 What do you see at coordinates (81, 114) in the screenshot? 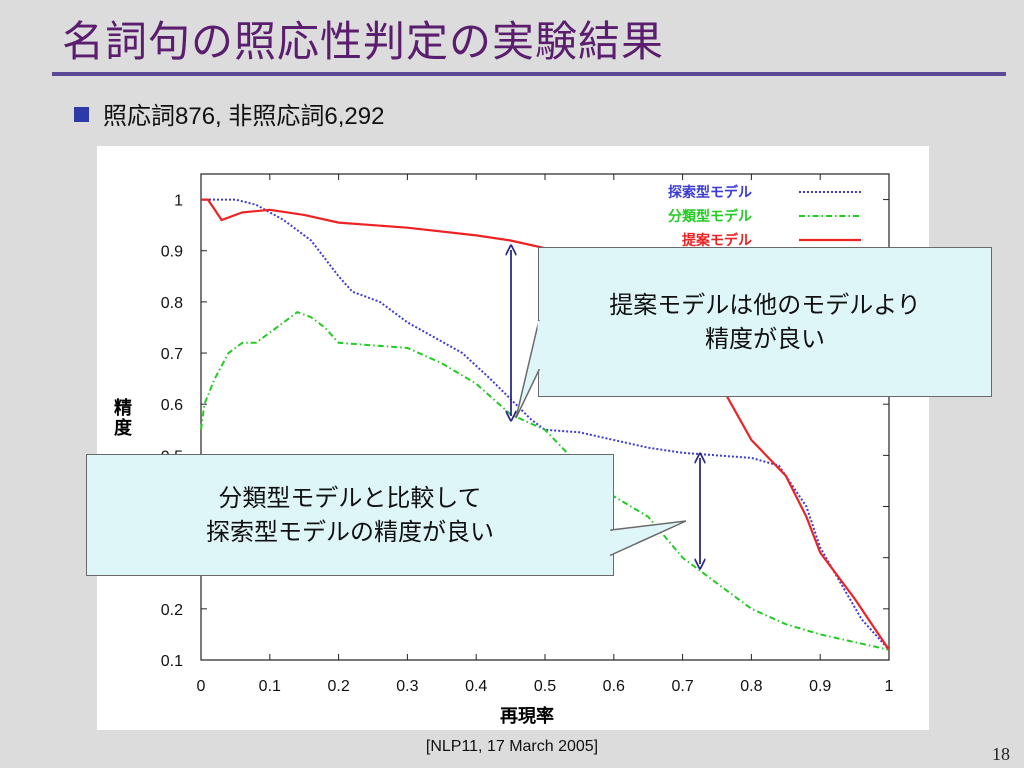
I see `bullet-square-icon` at bounding box center [81, 114].